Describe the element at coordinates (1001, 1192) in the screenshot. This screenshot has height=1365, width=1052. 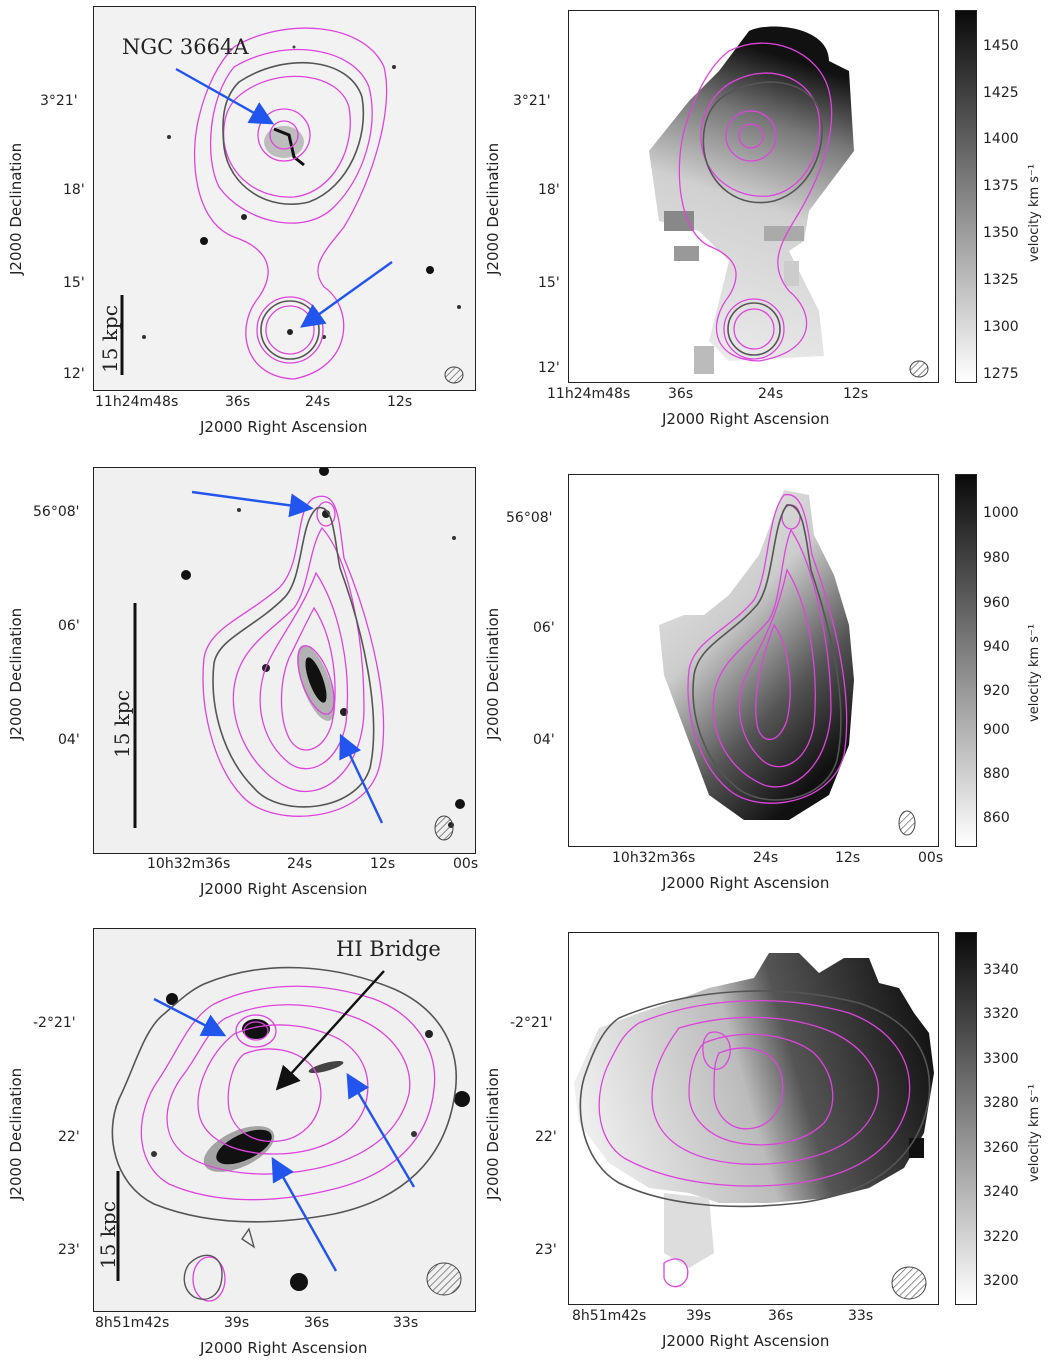
I see `row3-cbar-tick-5: 3240` at that location.